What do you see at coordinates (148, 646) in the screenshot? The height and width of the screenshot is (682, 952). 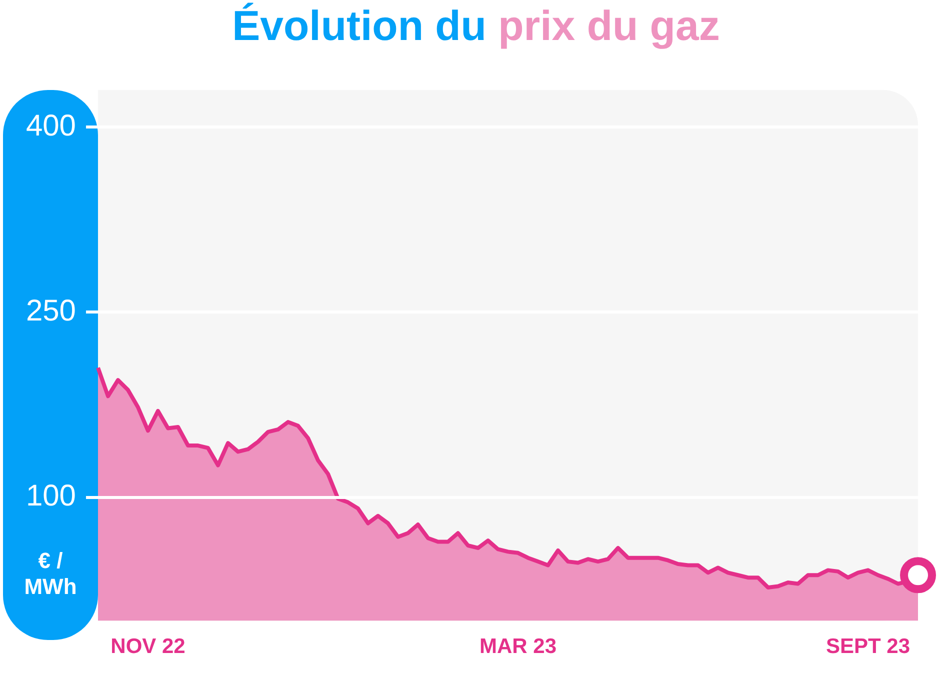 I see `x-tick-label: NOV 22` at bounding box center [148, 646].